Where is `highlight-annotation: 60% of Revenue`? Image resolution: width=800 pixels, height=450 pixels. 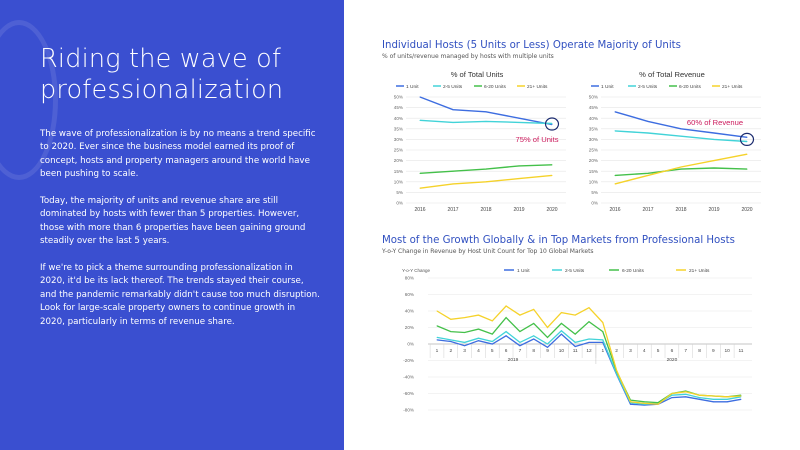
highlight-annotation: 60% of Revenue is located at coordinates (715, 122).